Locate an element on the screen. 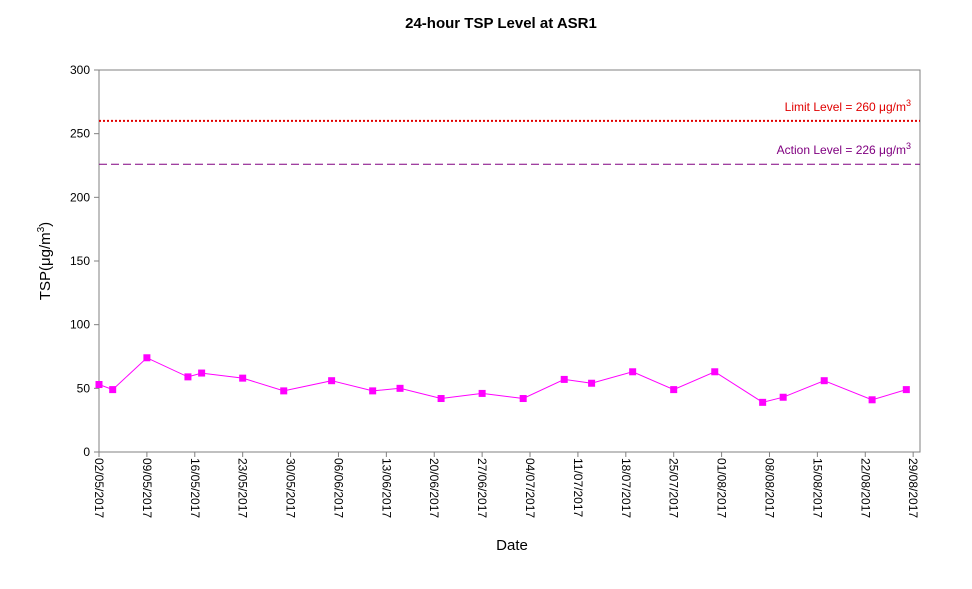 This screenshot has height=589, width=972. x-tick-label: 15/08/2017 is located at coordinates (817, 488).